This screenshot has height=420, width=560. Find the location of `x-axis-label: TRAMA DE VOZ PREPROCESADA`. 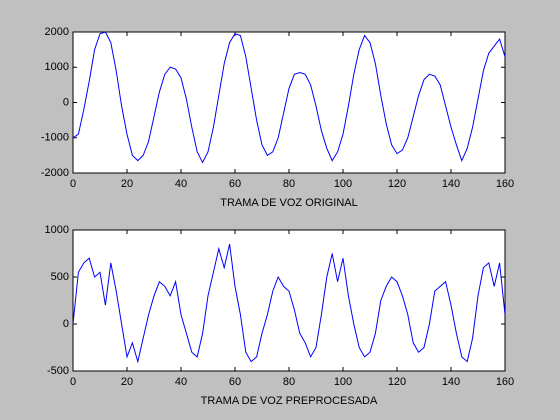

x-axis-label: TRAMA DE VOZ PREPROCESADA is located at coordinates (289, 401).